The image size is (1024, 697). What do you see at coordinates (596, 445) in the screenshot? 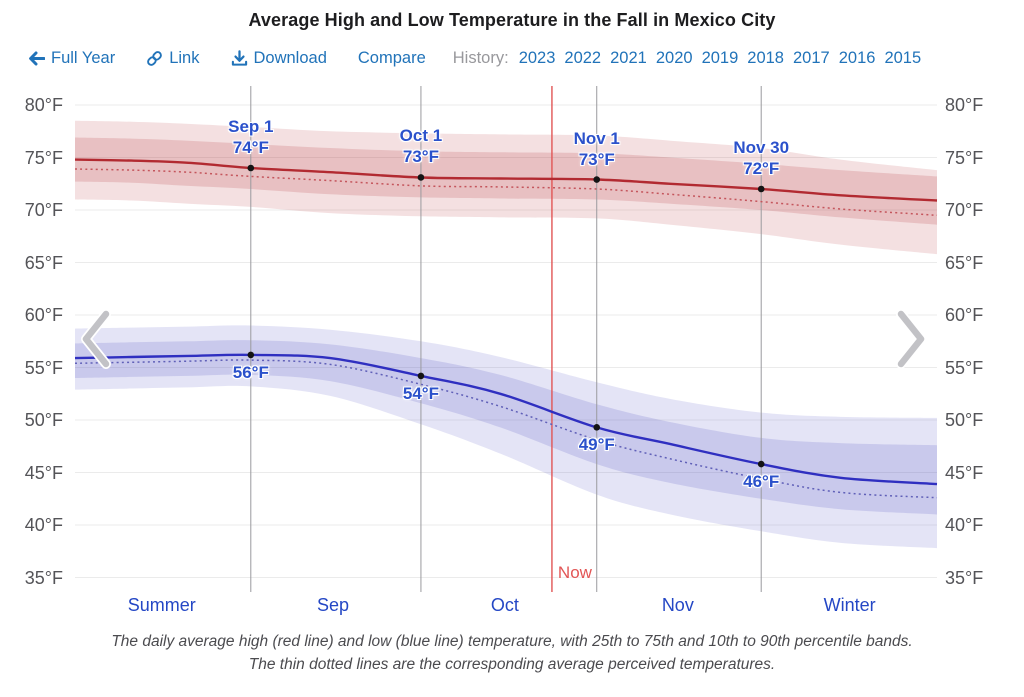
I see `point-label-low-49°f: 49°F` at bounding box center [596, 445].